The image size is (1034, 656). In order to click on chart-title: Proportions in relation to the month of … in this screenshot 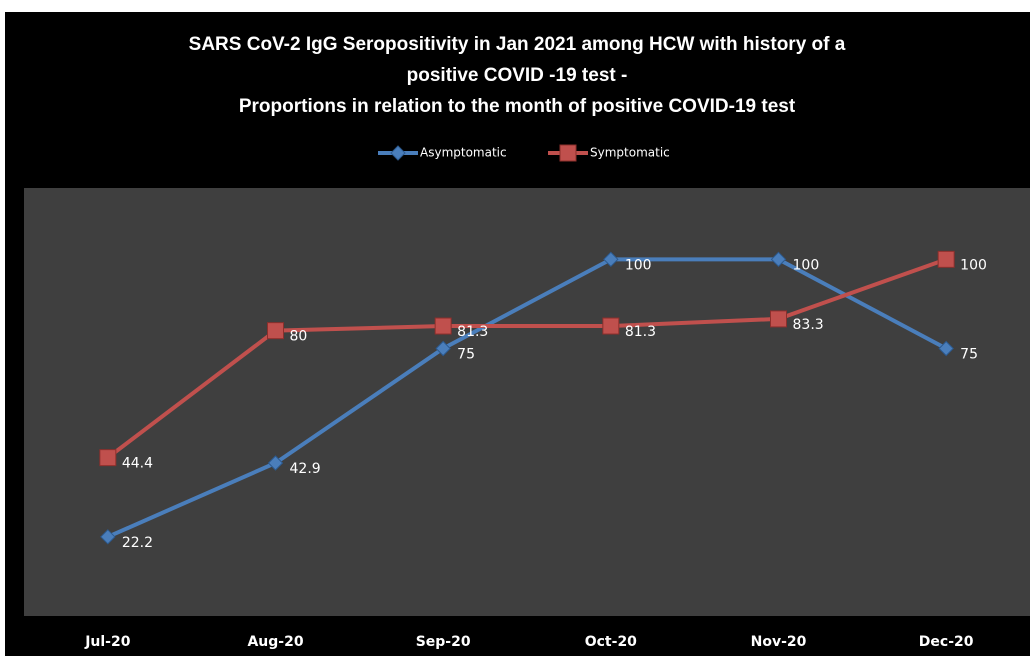, I will do `click(517, 106)`.